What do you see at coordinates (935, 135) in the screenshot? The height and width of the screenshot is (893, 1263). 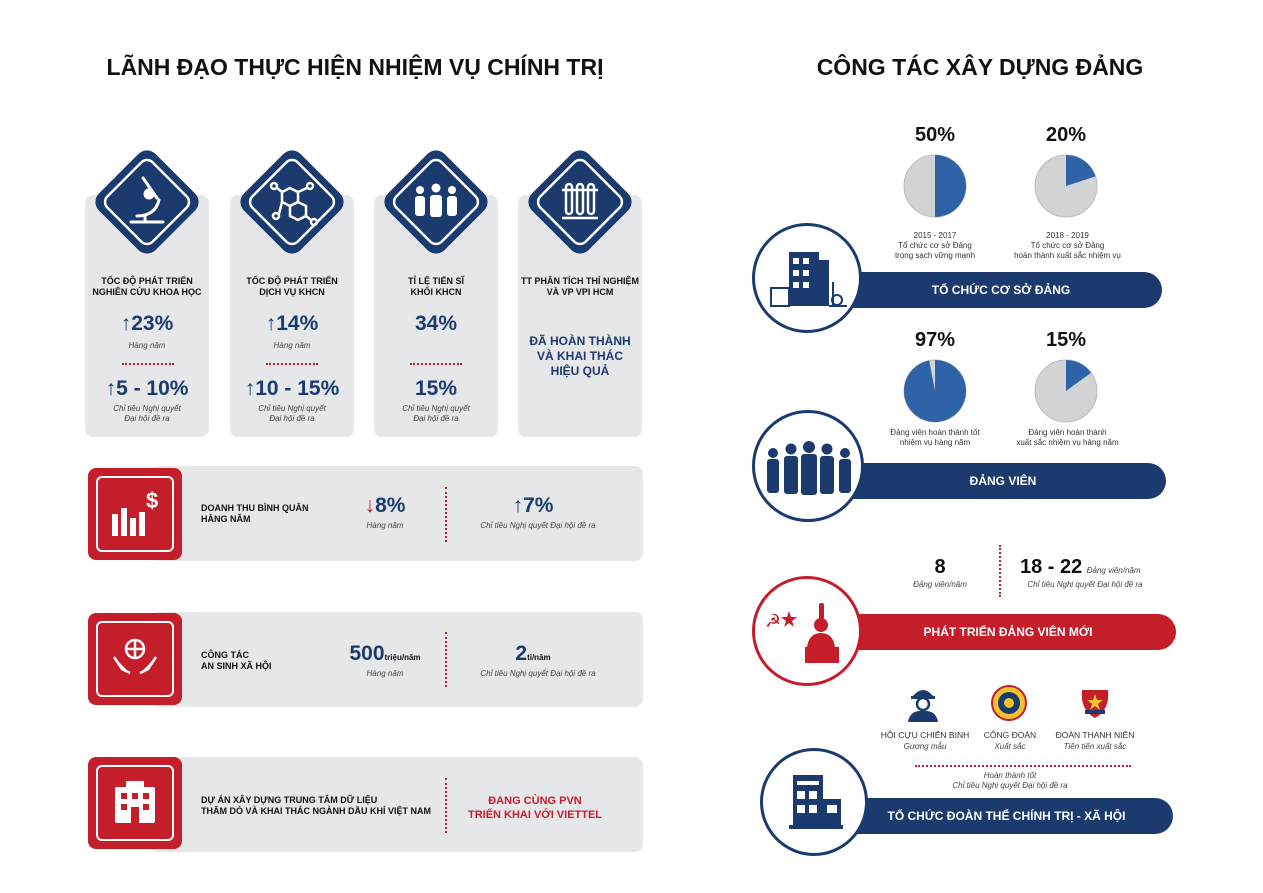 I see `pie-percent: 50%` at bounding box center [935, 135].